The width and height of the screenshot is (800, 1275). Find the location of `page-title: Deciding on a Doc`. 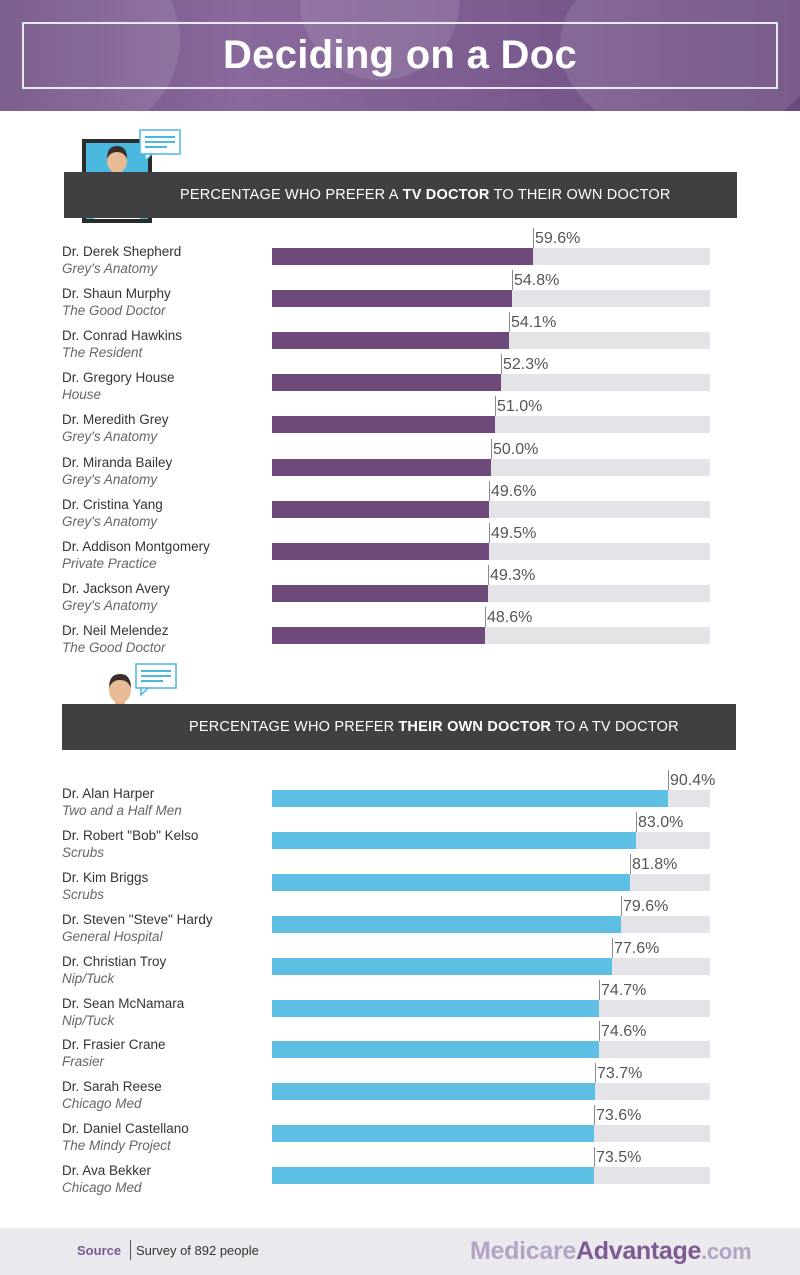

page-title: Deciding on a Doc is located at coordinates (400, 55).